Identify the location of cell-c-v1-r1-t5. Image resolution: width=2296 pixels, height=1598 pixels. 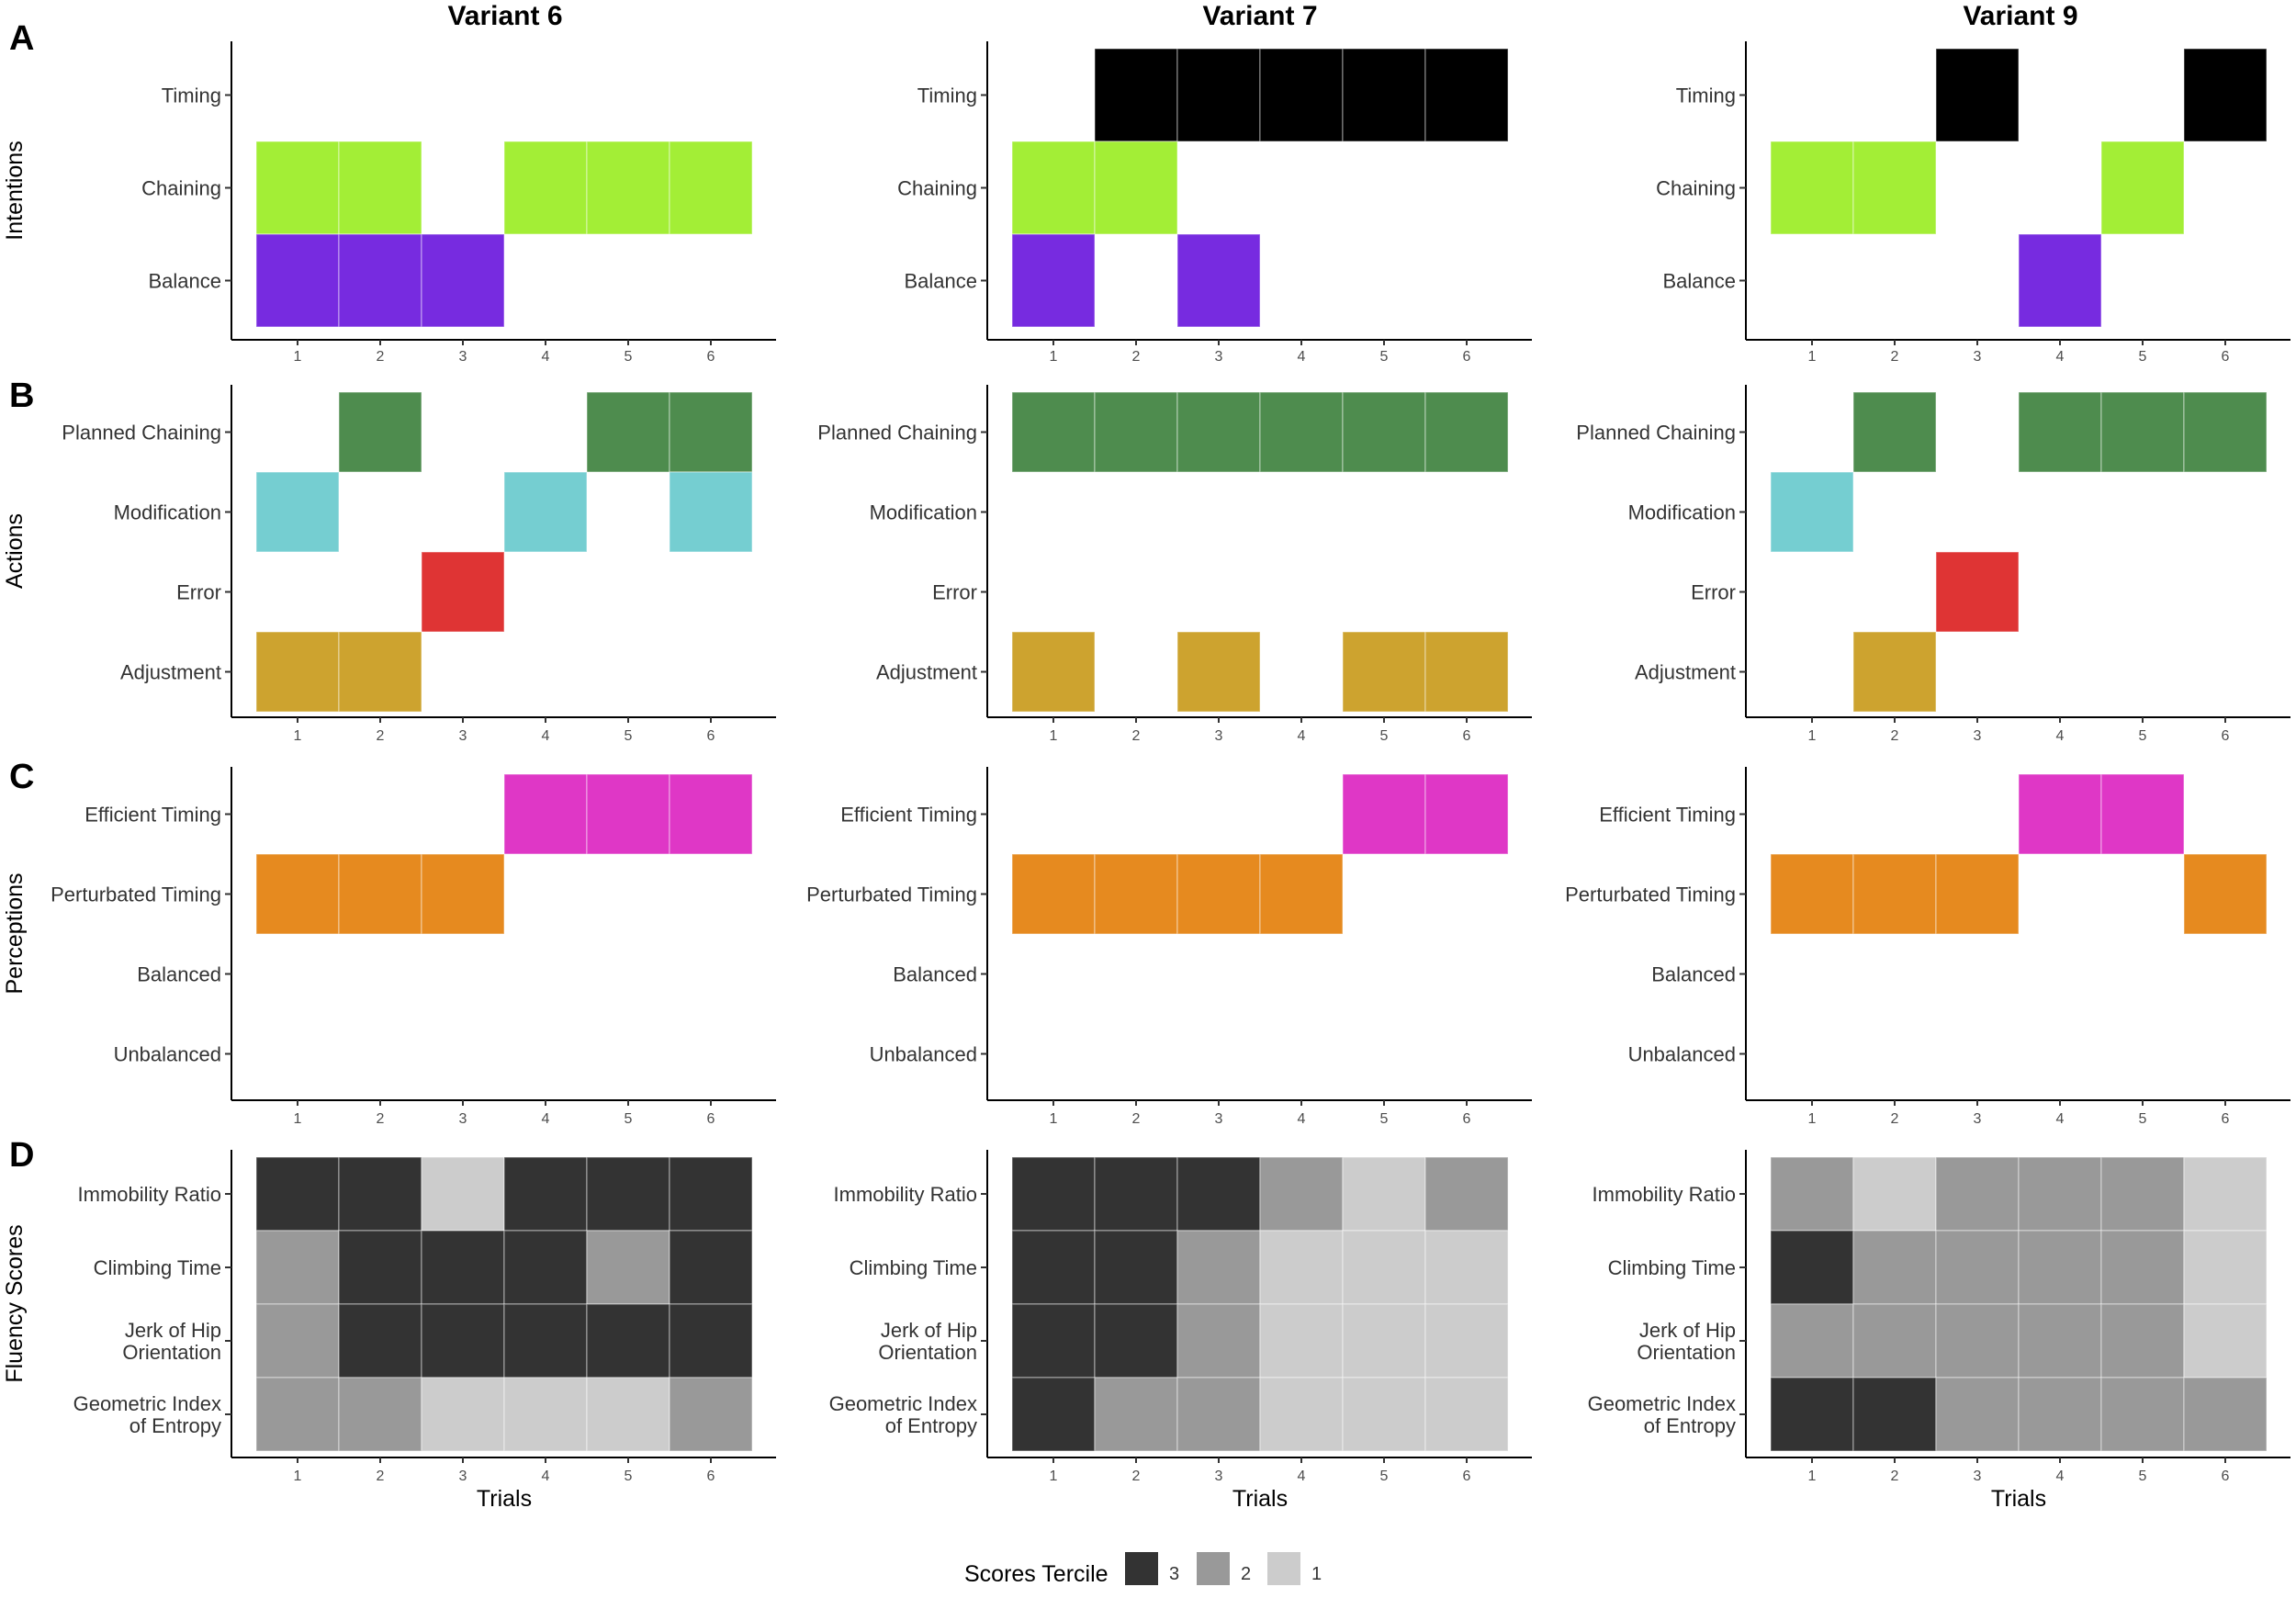
(628, 814).